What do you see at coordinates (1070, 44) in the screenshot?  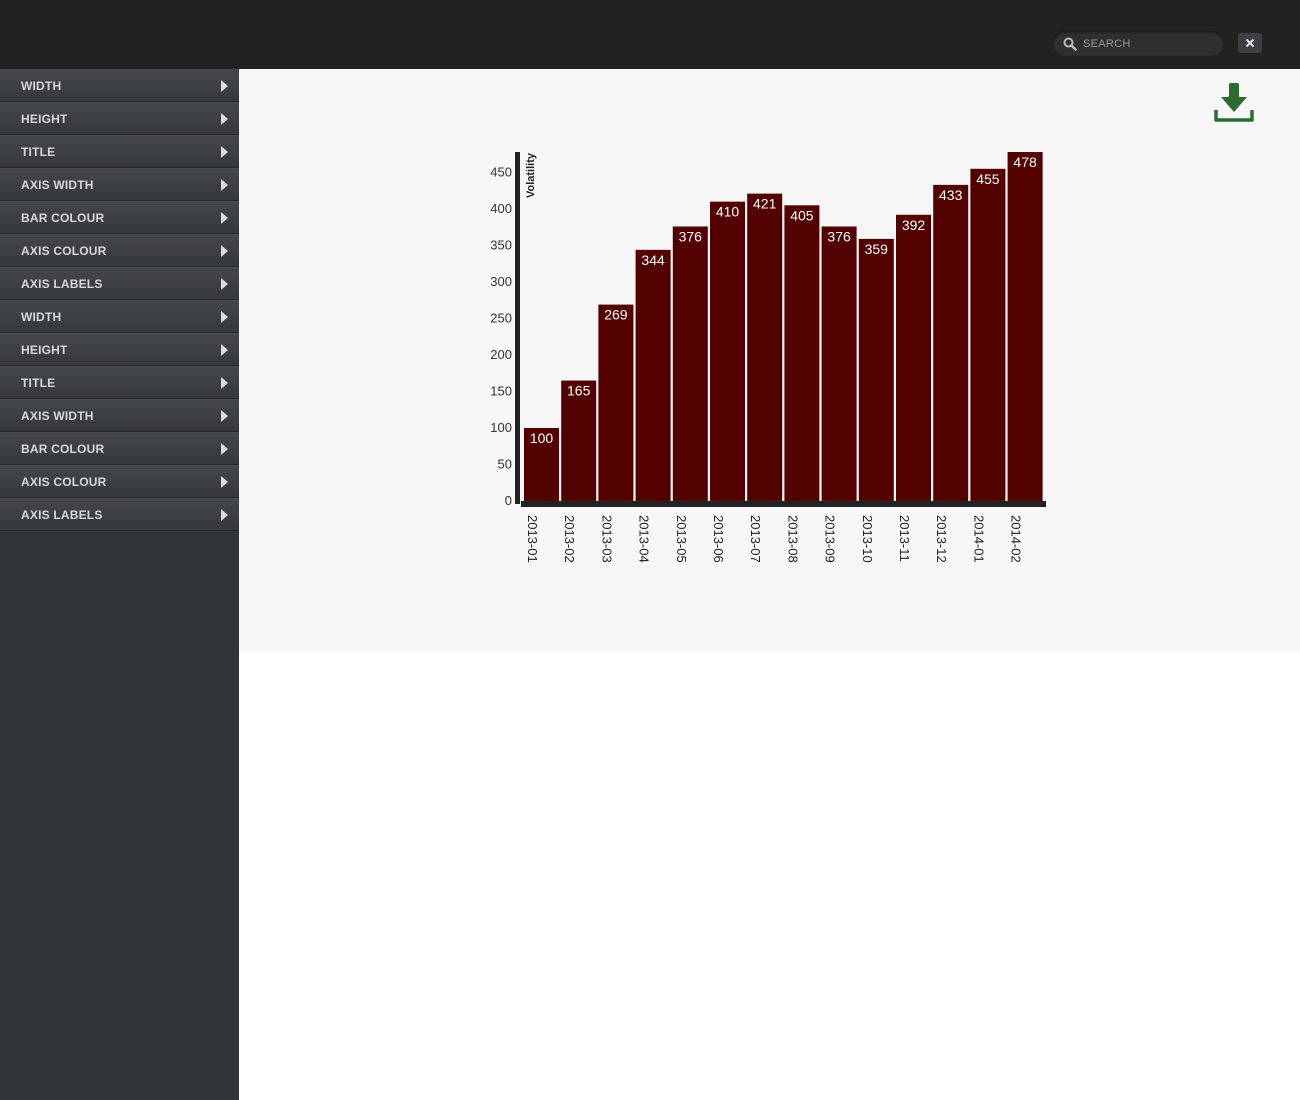 I see `search-icon` at bounding box center [1070, 44].